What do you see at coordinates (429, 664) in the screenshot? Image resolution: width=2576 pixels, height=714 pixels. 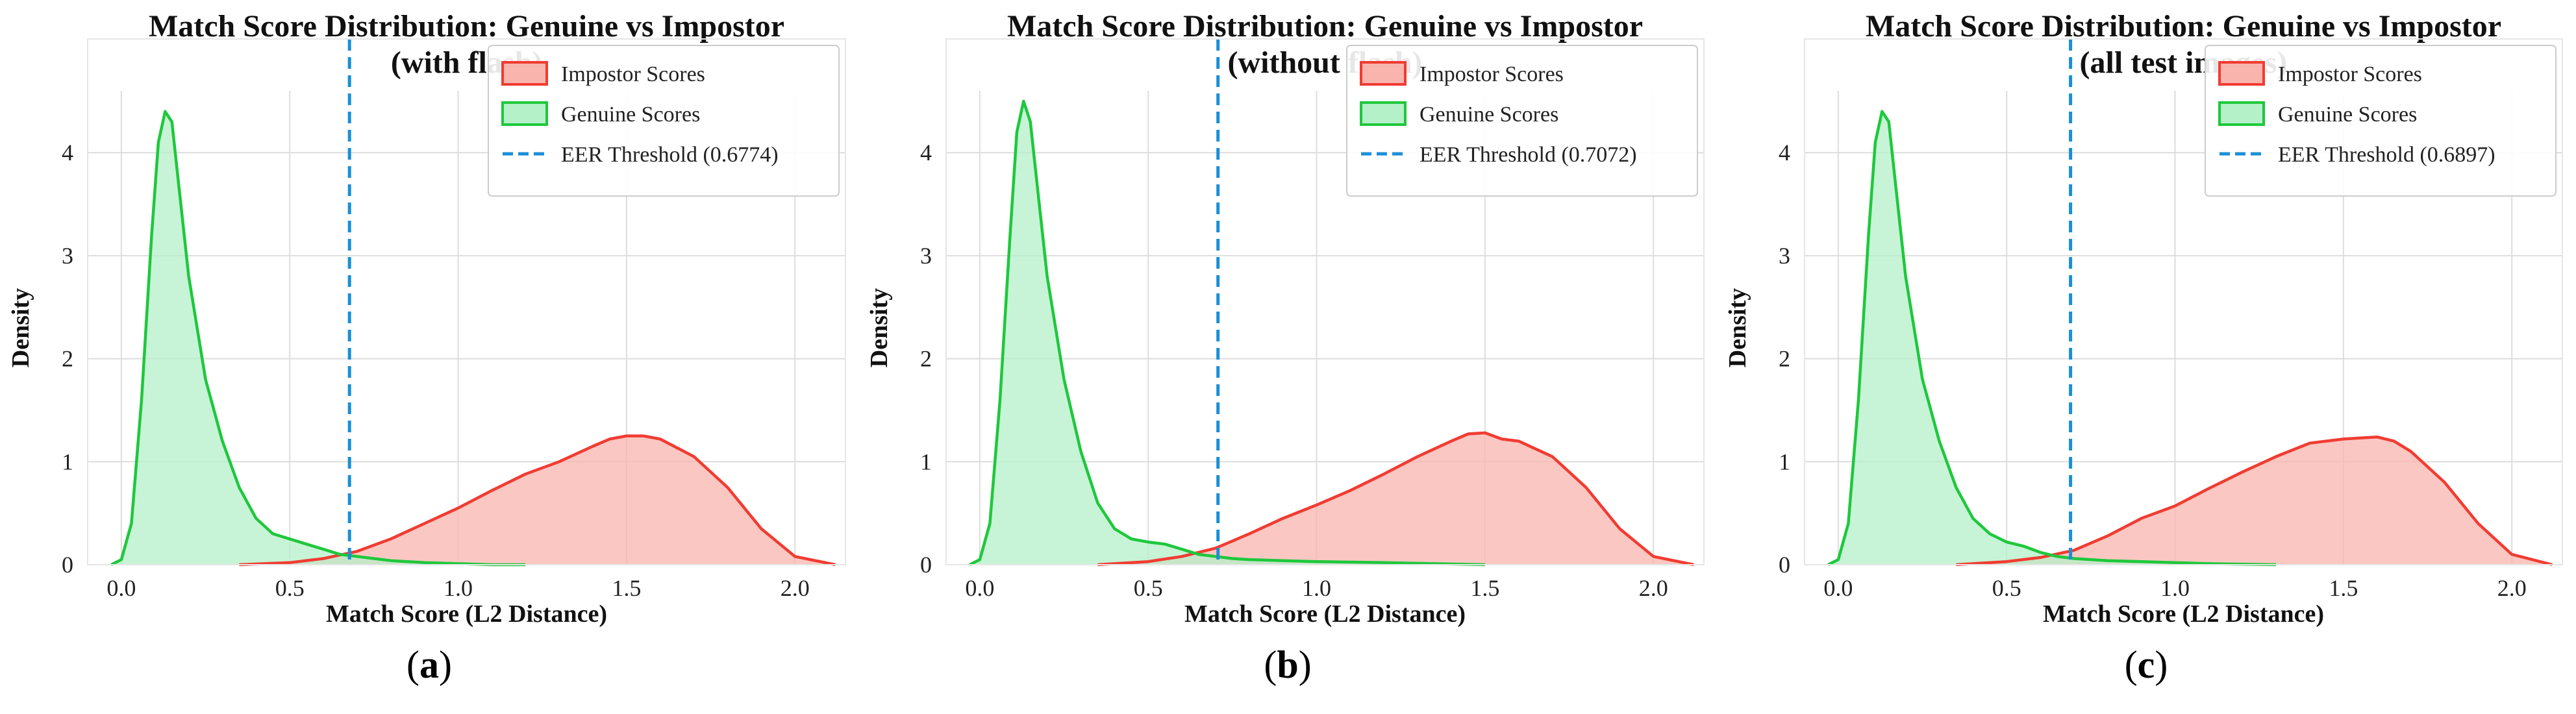 I see `panel-label-a: (a)` at bounding box center [429, 664].